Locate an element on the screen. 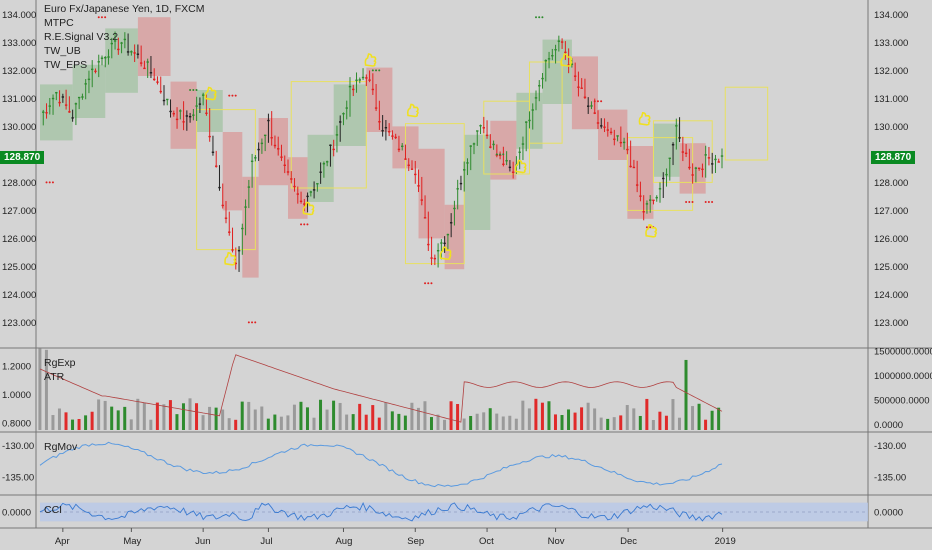  rgmov-pane: -130.00 -130.00 -135.00 -135.00 is located at coordinates (454, 464).